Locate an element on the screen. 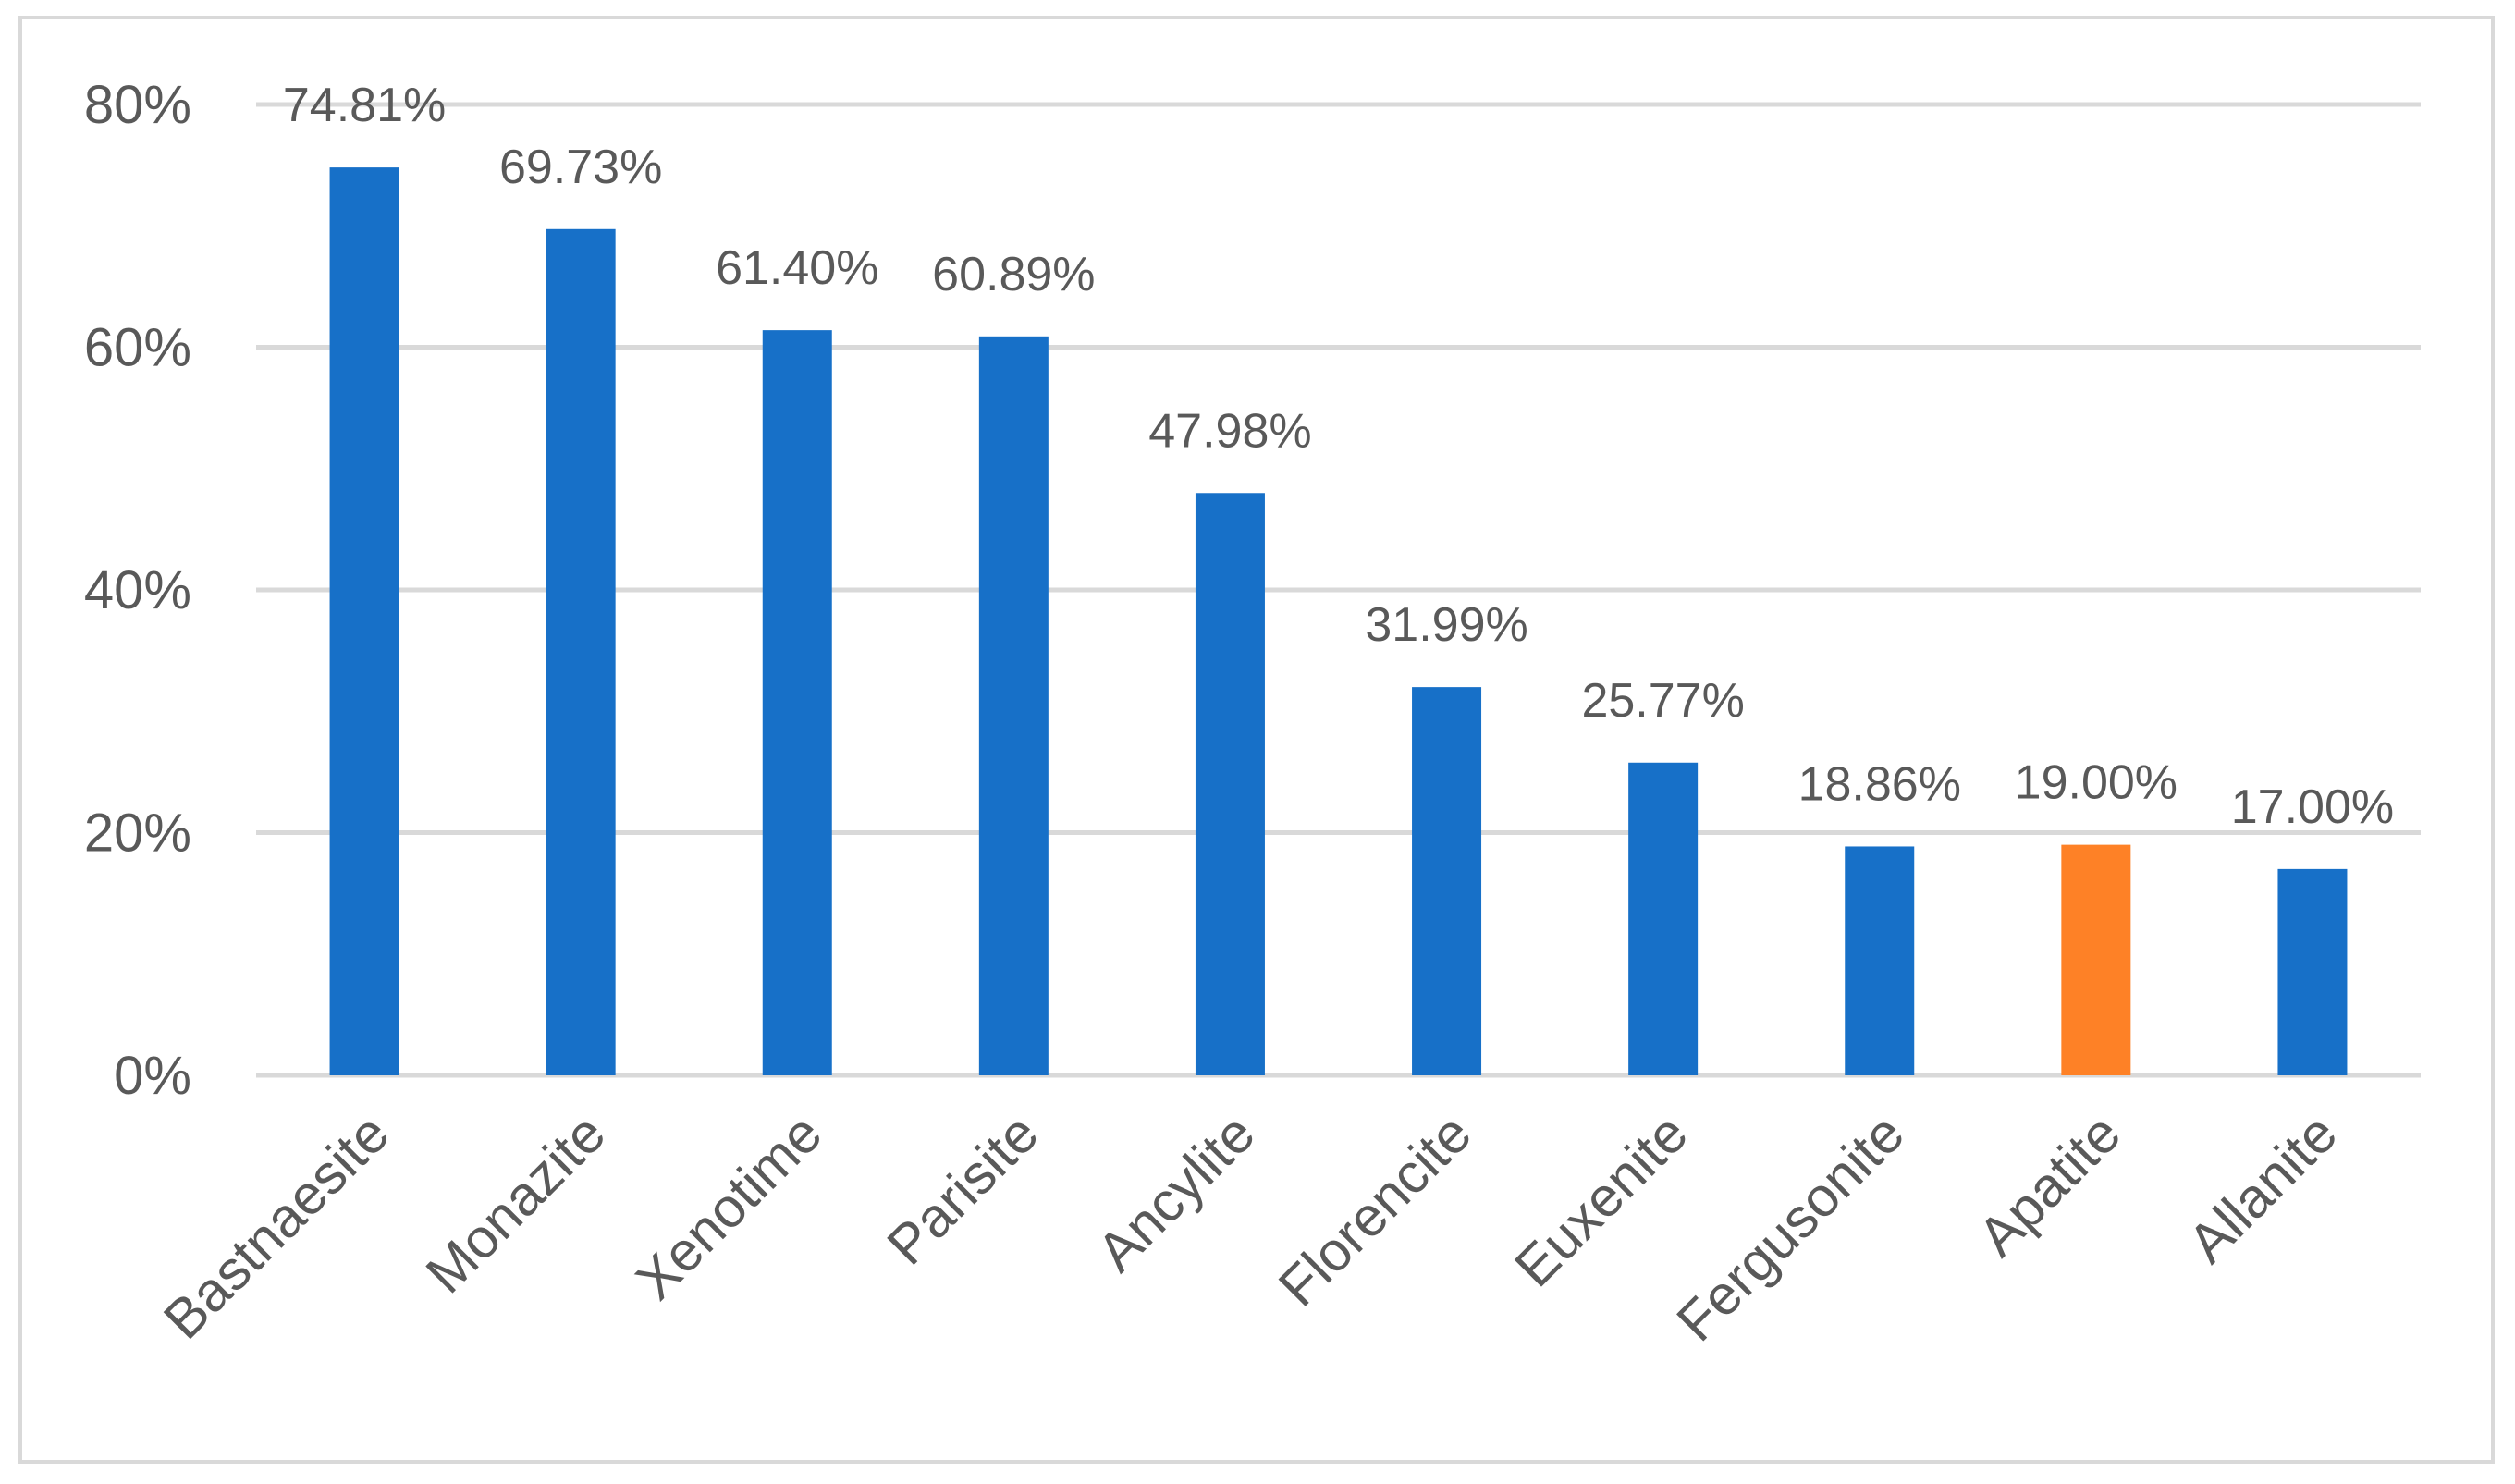 This screenshot has height=1484, width=2515. category-label-apatite: Apatite is located at coordinates (2049, 1185).